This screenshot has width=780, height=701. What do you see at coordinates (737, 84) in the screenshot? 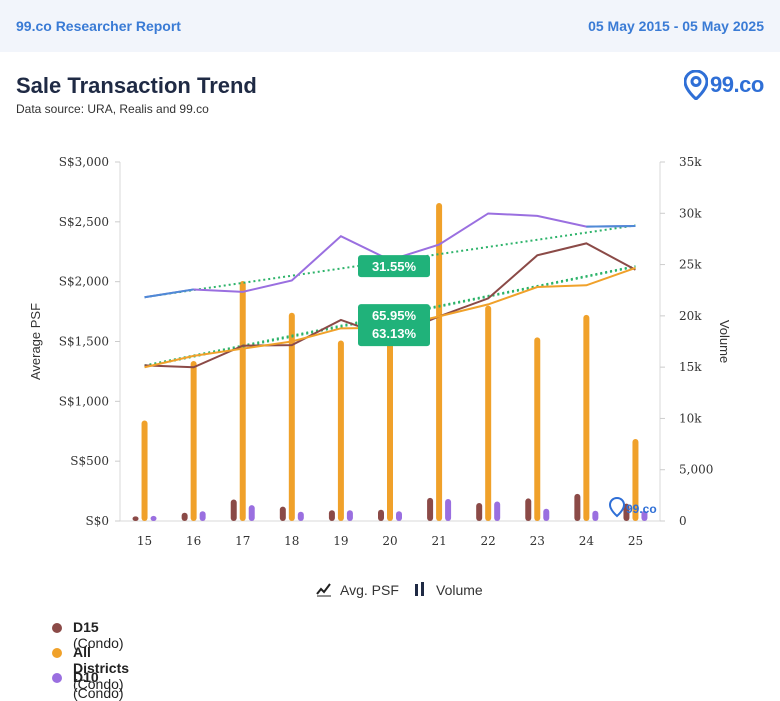
I see `logo-text: 99.co` at bounding box center [737, 84].